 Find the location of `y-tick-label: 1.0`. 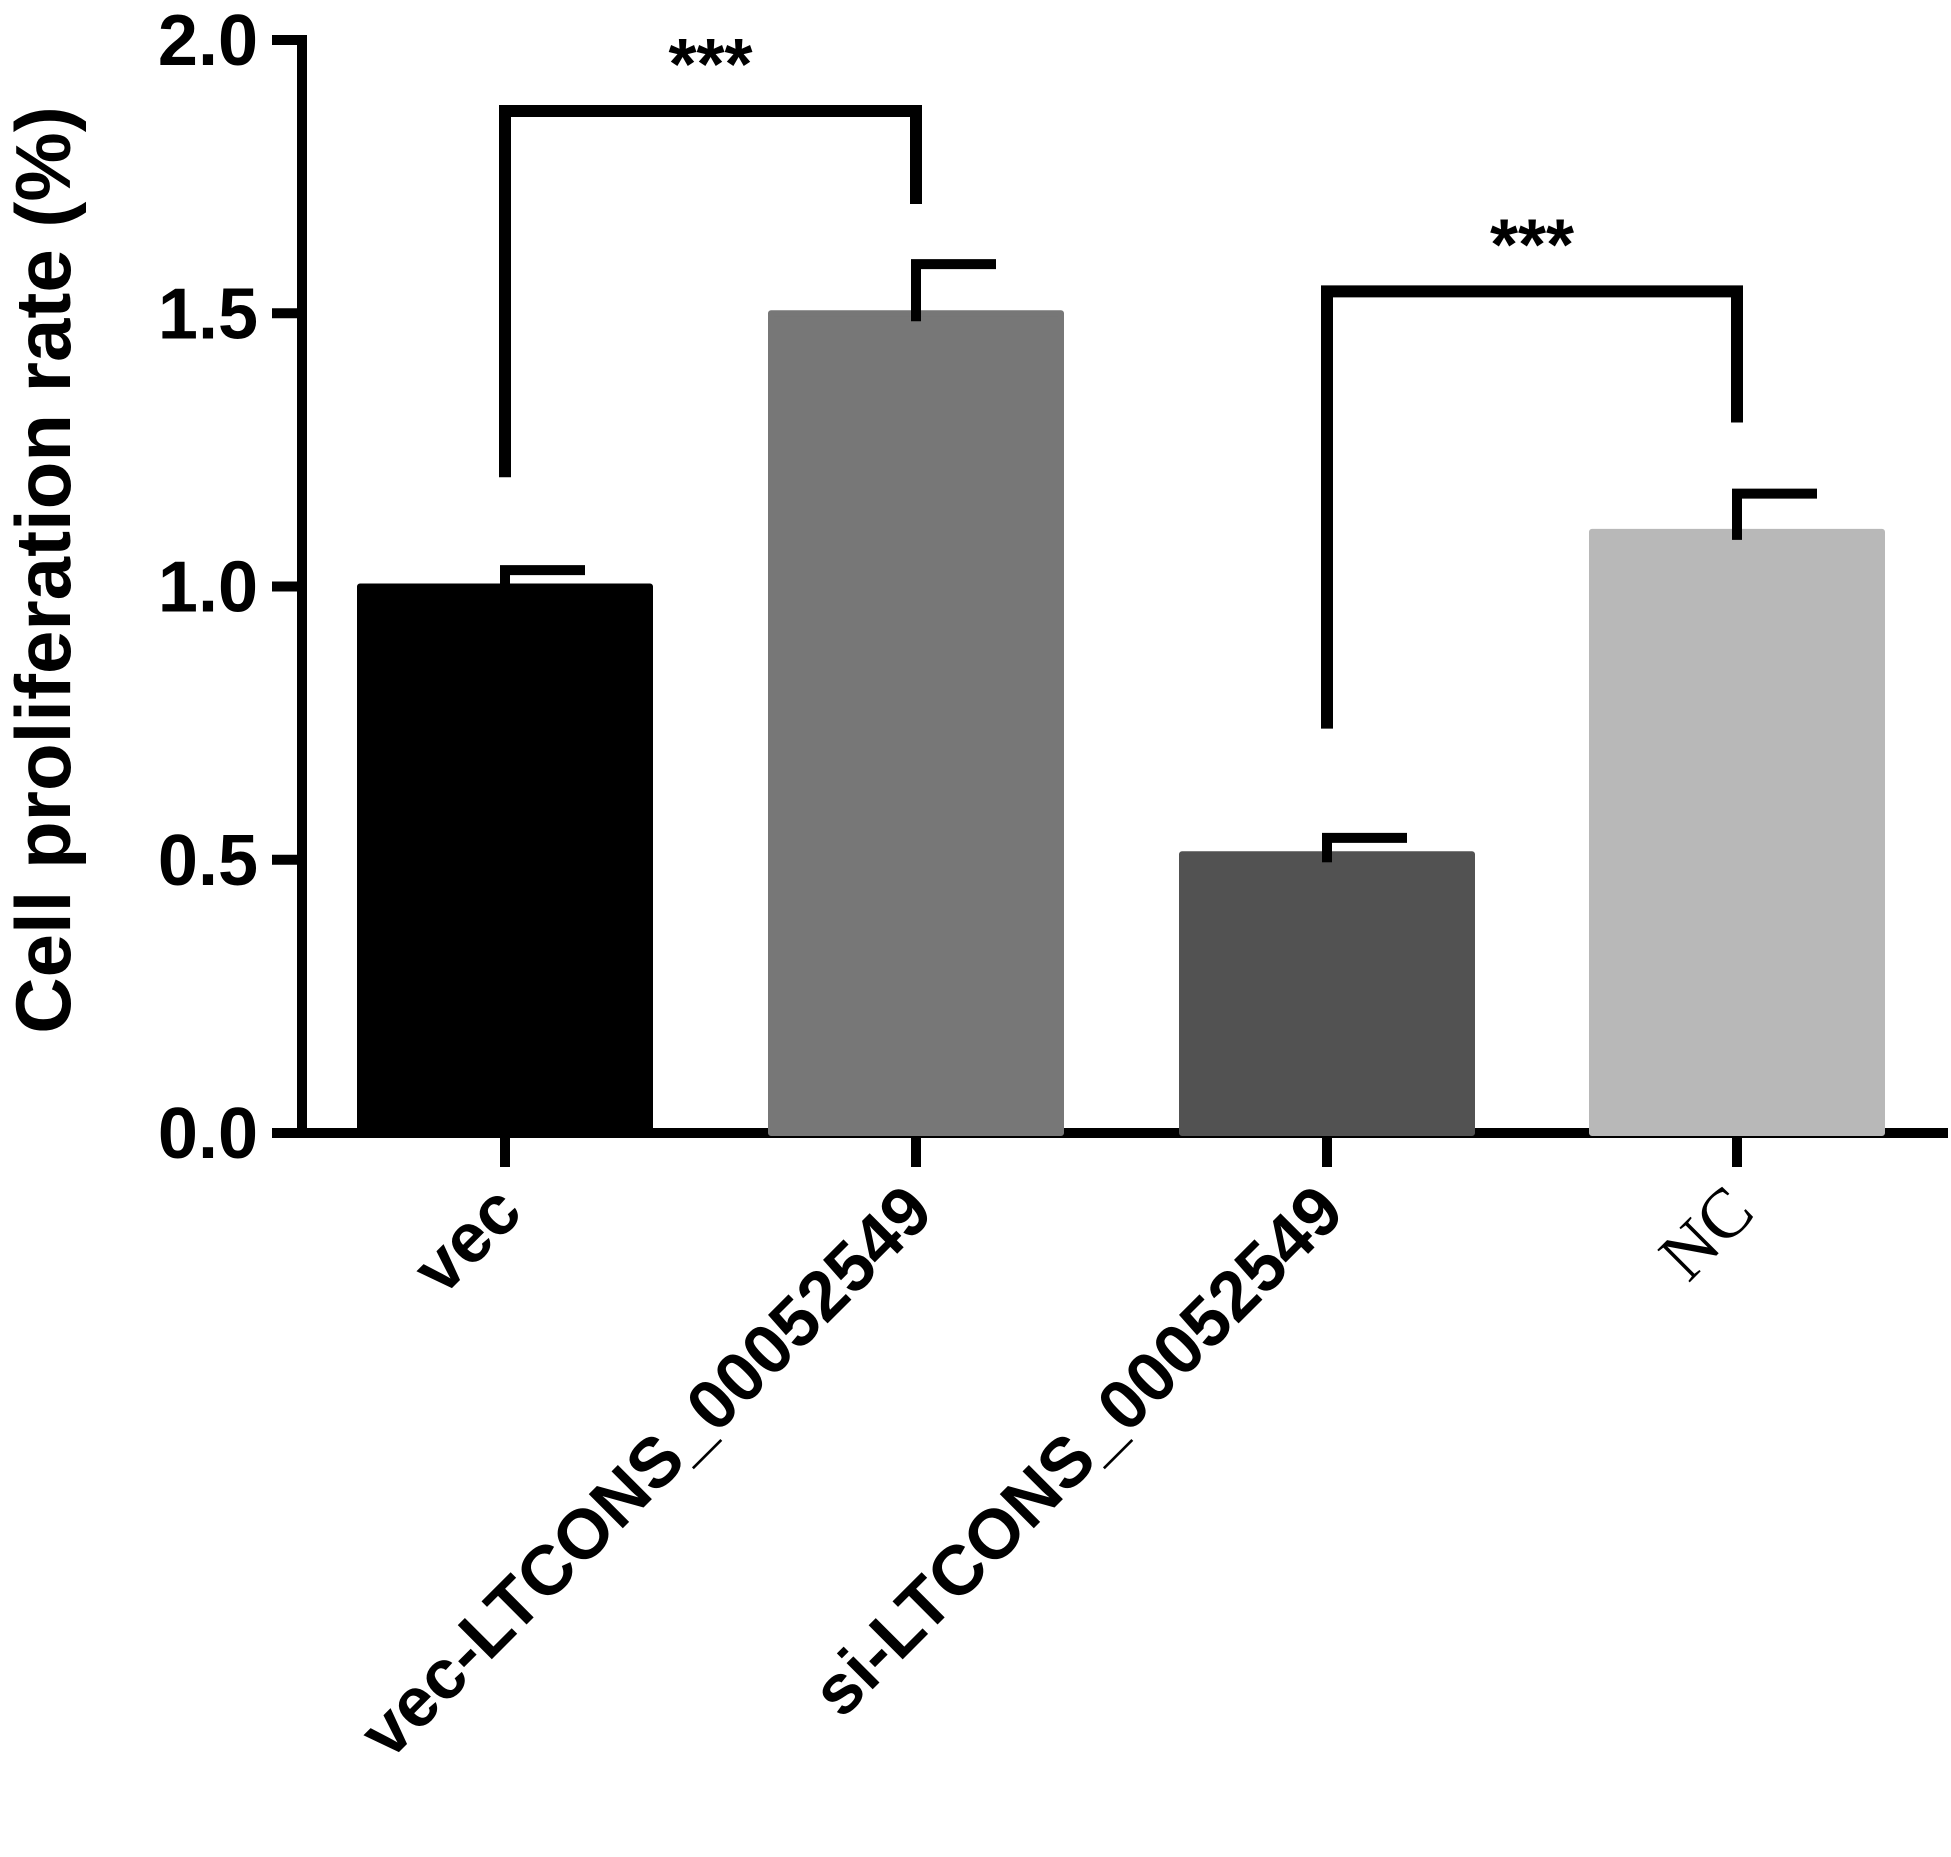

y-tick-label: 1.0 is located at coordinates (208, 588).